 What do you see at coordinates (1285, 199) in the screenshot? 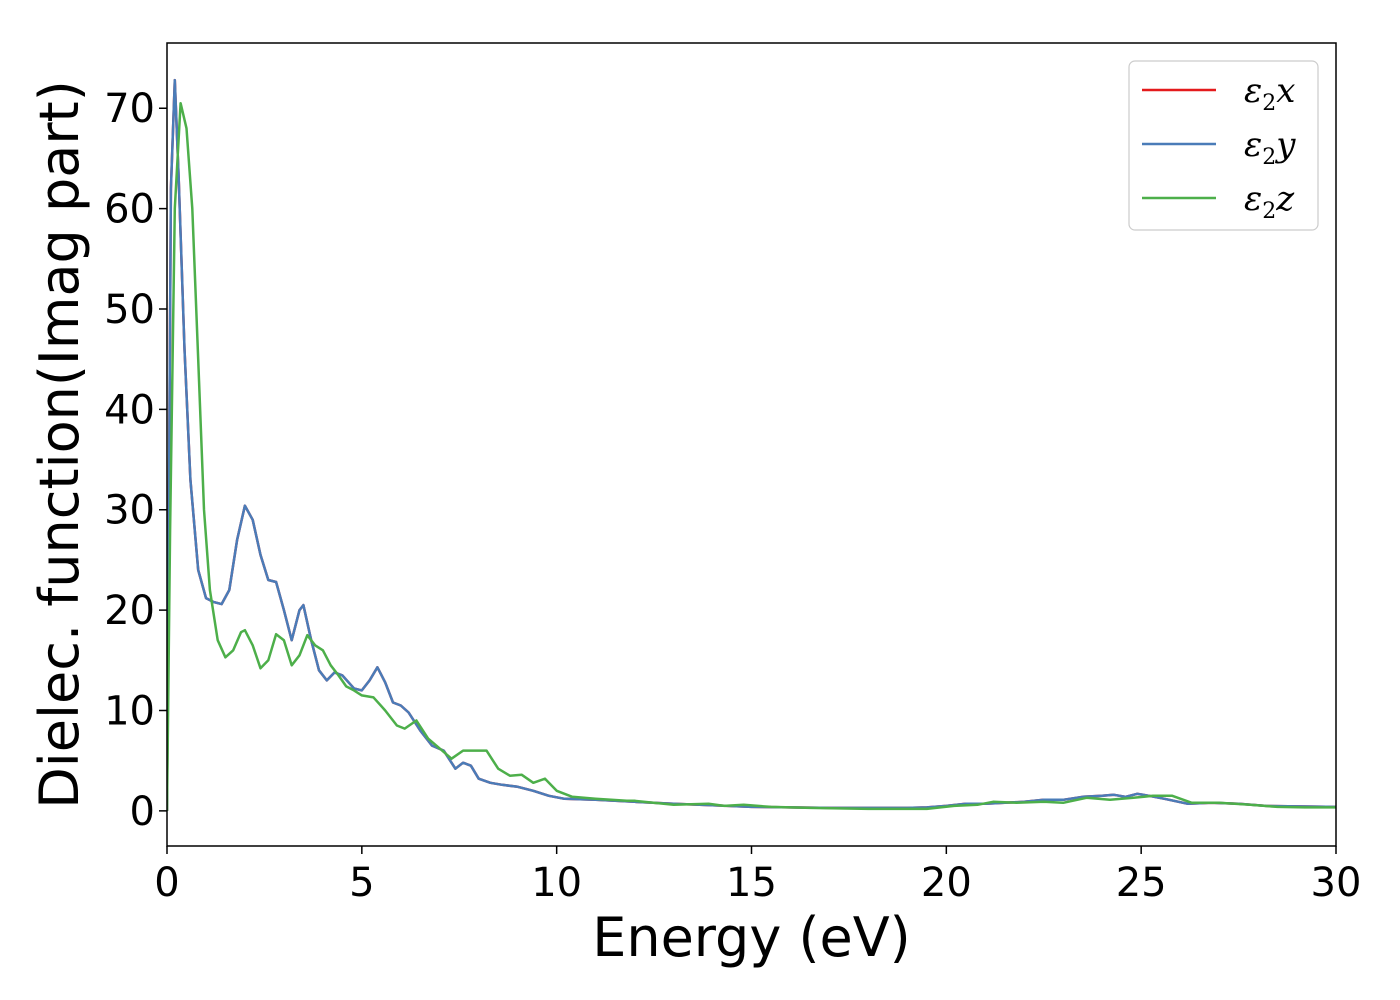
I see `legend-axis: z` at bounding box center [1285, 199].